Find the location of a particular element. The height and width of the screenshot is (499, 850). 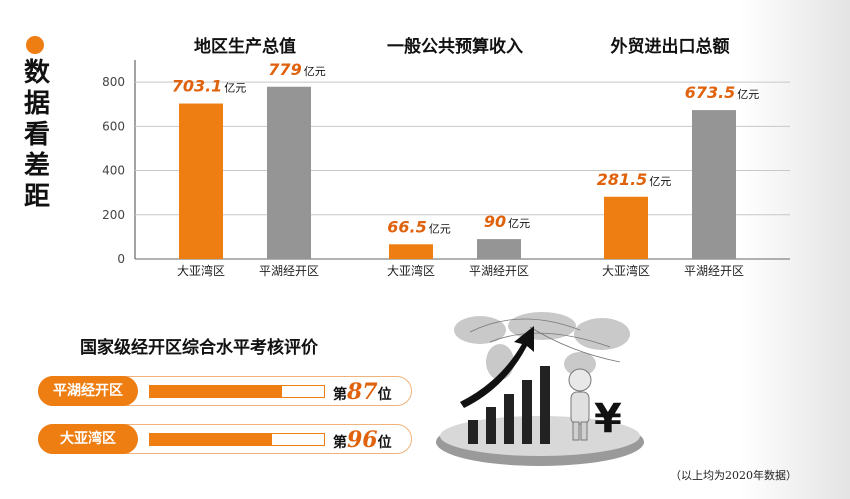

growth-bars is located at coordinates (509, 405).